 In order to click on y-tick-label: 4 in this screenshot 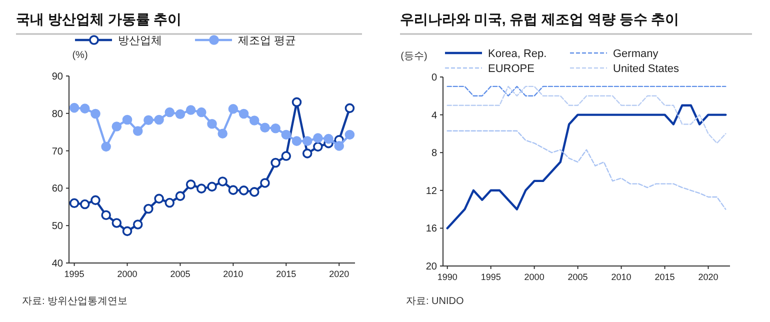, I will do `click(434, 116)`.